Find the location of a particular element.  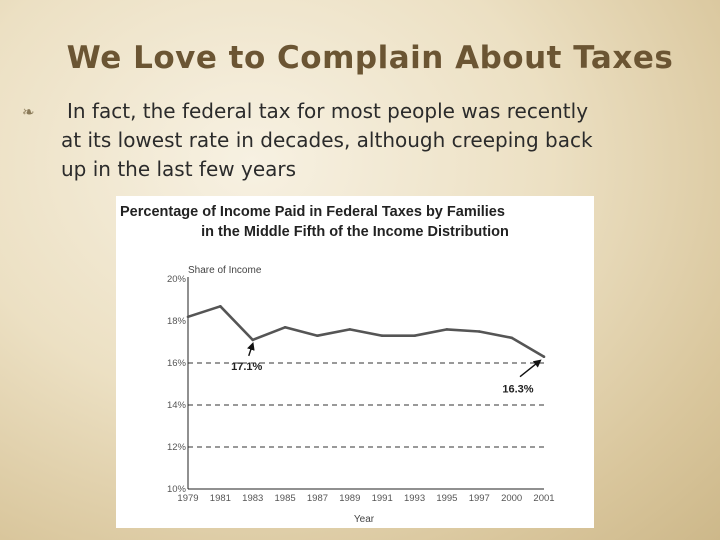

x-tick-label: 2001 is located at coordinates (543, 498).